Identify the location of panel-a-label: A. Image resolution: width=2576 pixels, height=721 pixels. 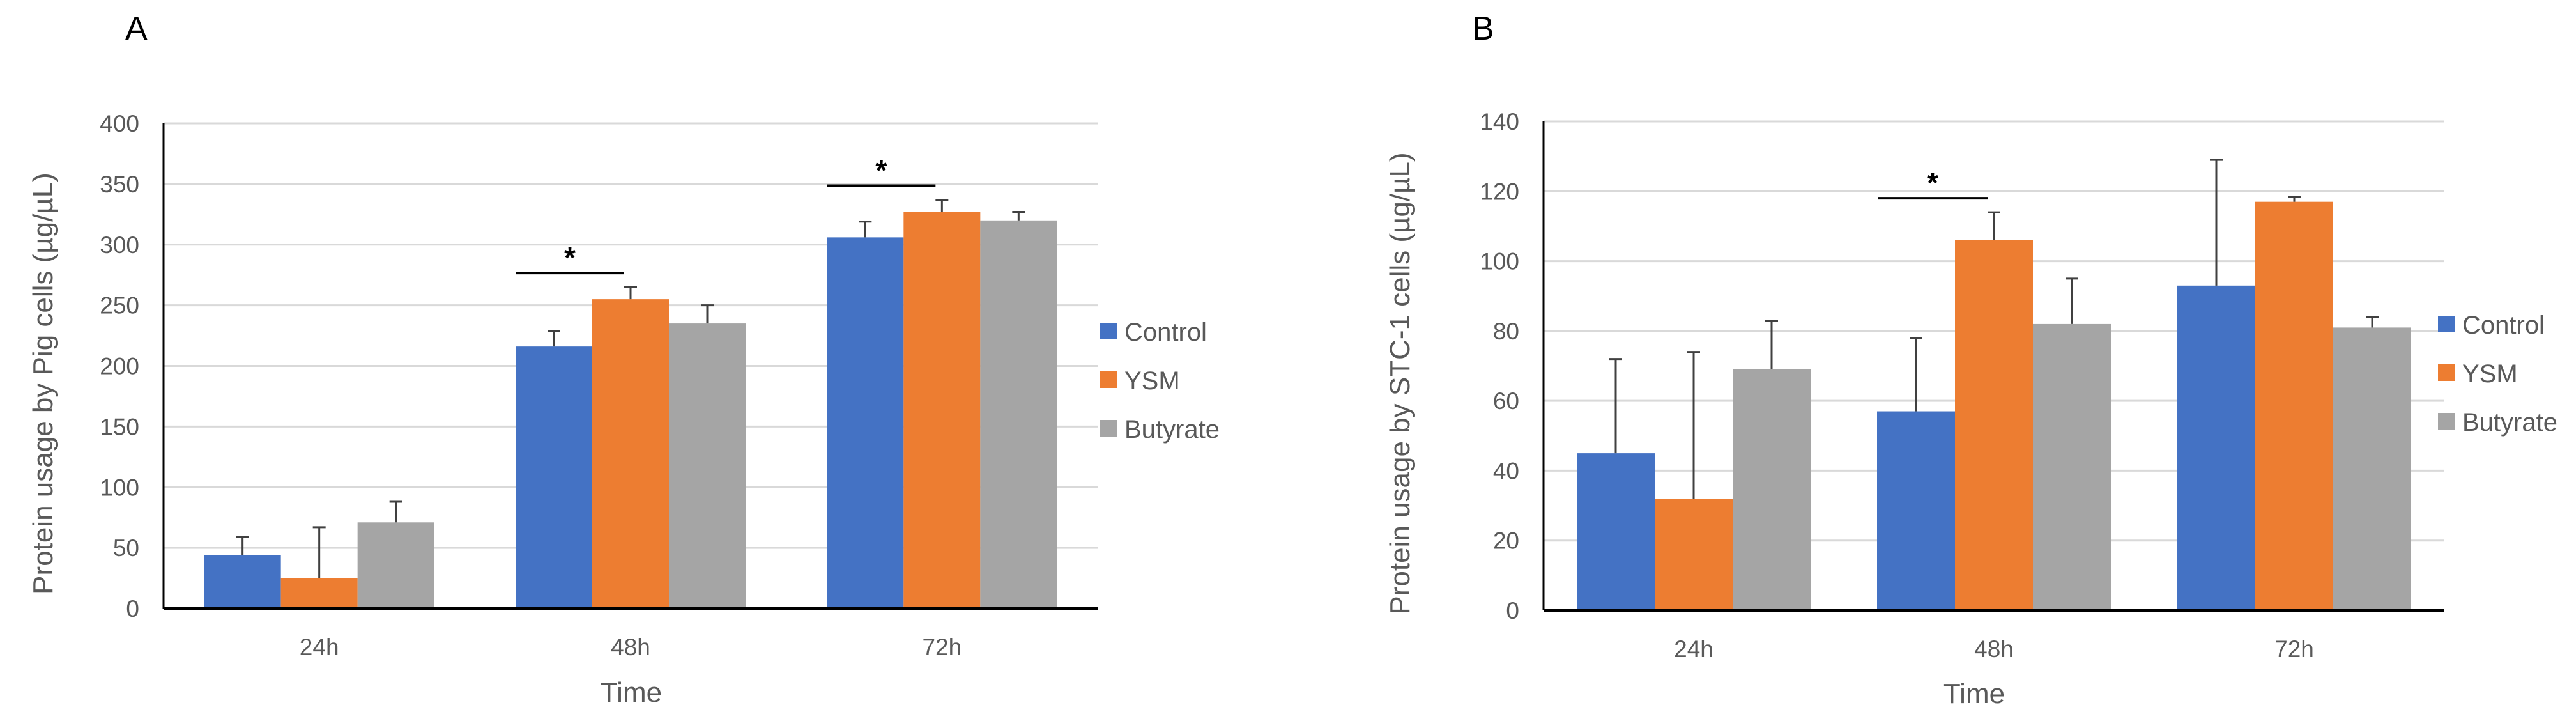
(136, 28).